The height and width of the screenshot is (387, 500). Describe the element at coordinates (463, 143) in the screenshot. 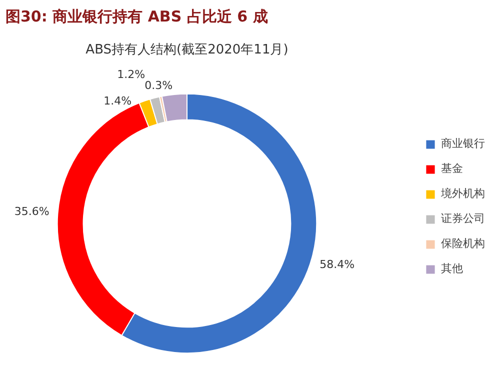

I see `legend-label: 商业银行` at that location.